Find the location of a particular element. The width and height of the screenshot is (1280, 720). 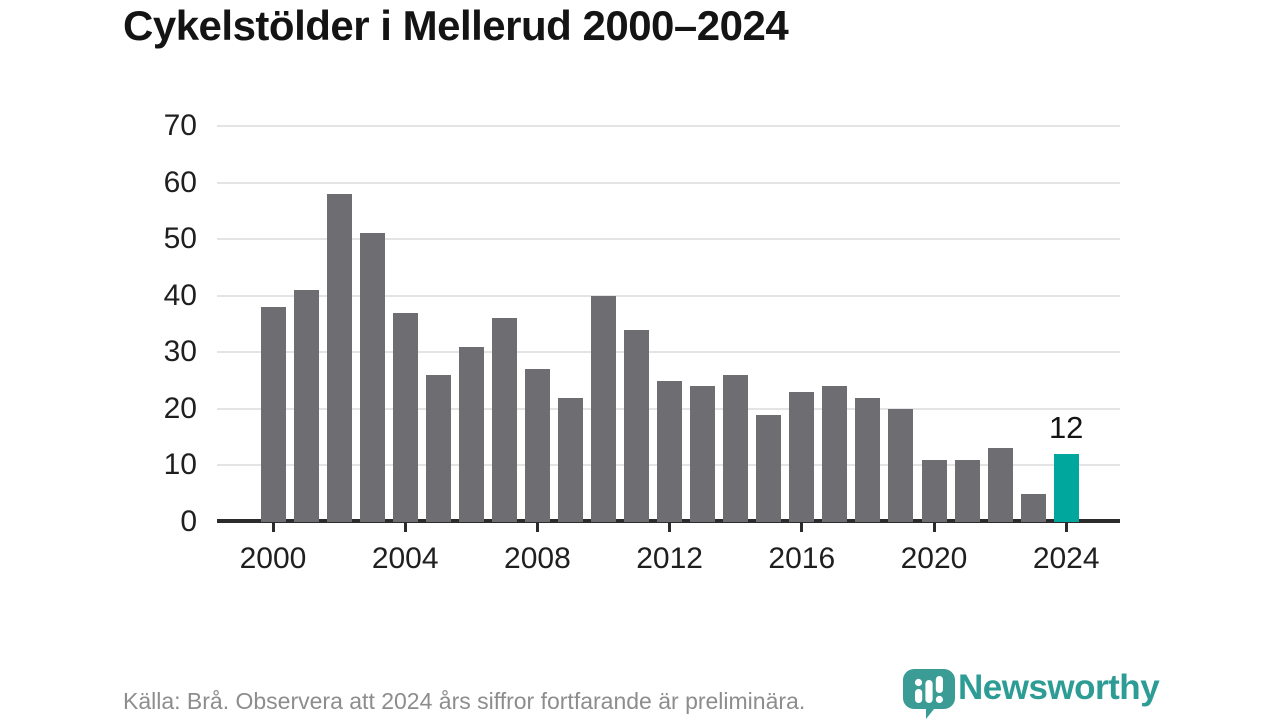

x-axis-tick-2016 is located at coordinates (802, 527).